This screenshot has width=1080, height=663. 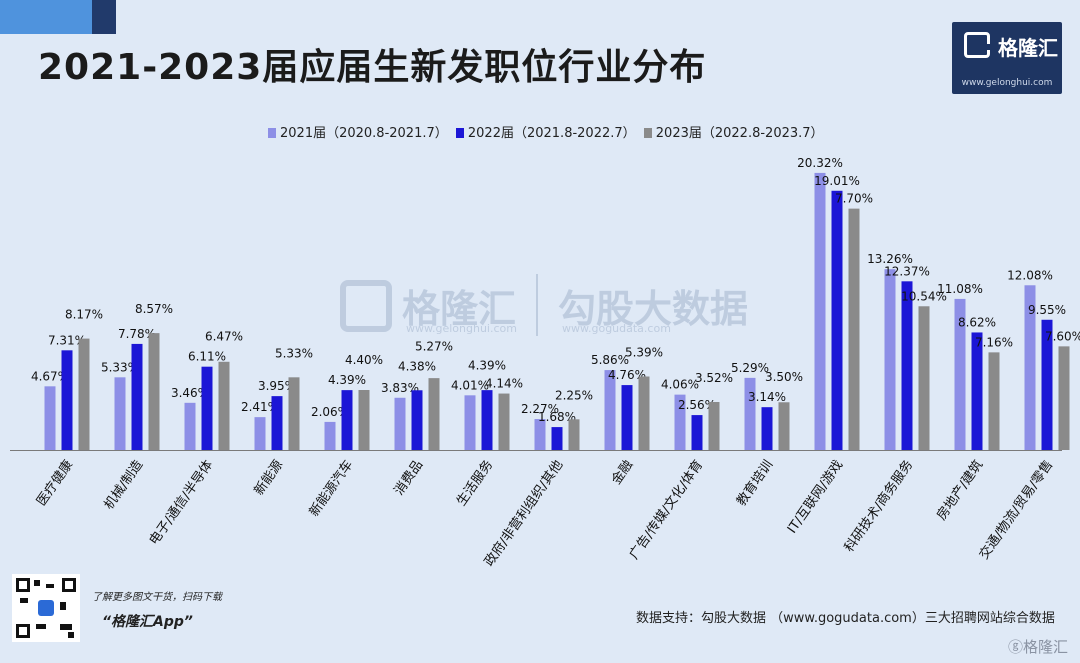 I want to click on category-label: 政府/非营利组织/其他, so click(x=524, y=514).